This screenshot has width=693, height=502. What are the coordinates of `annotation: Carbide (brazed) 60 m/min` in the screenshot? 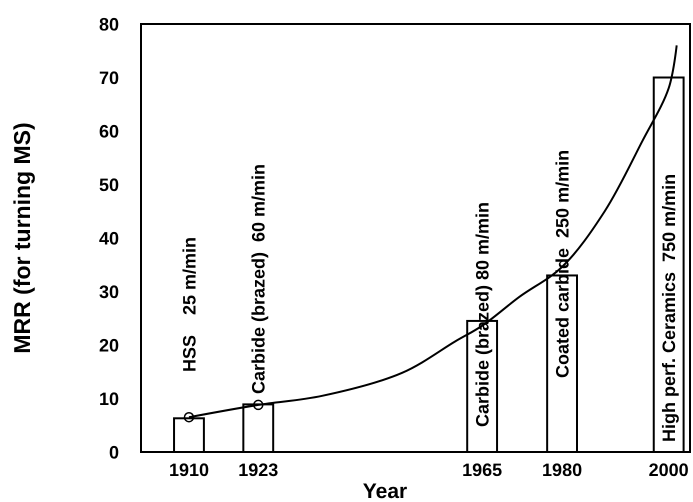 It's located at (258, 279).